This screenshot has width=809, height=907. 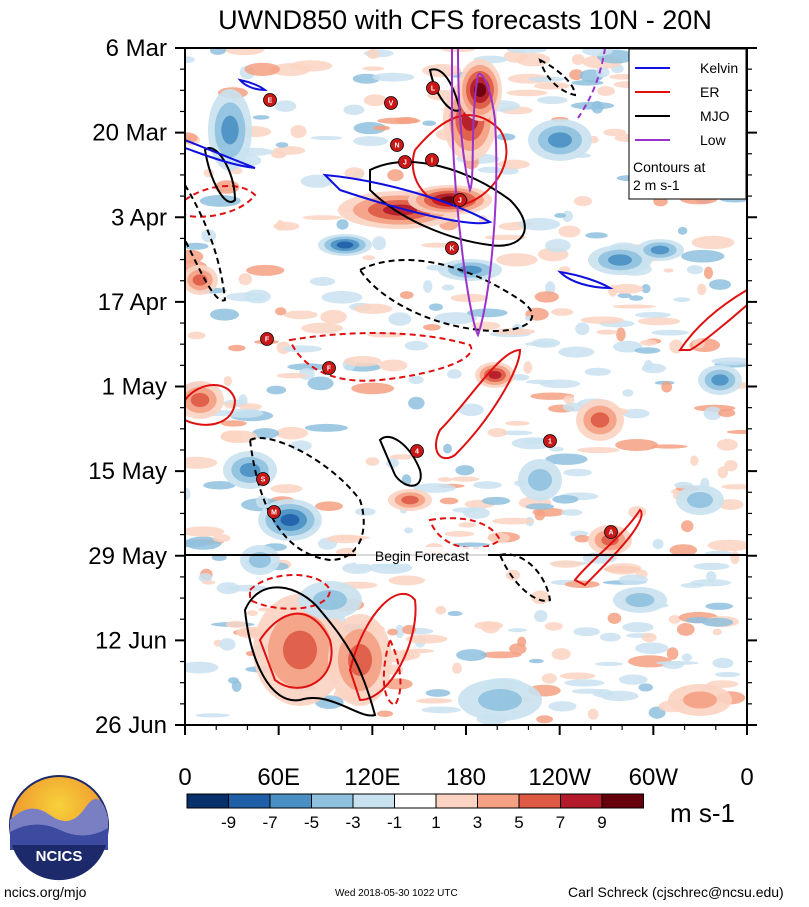 I want to click on footer-url: ncics.org/mjo, so click(x=45, y=892).